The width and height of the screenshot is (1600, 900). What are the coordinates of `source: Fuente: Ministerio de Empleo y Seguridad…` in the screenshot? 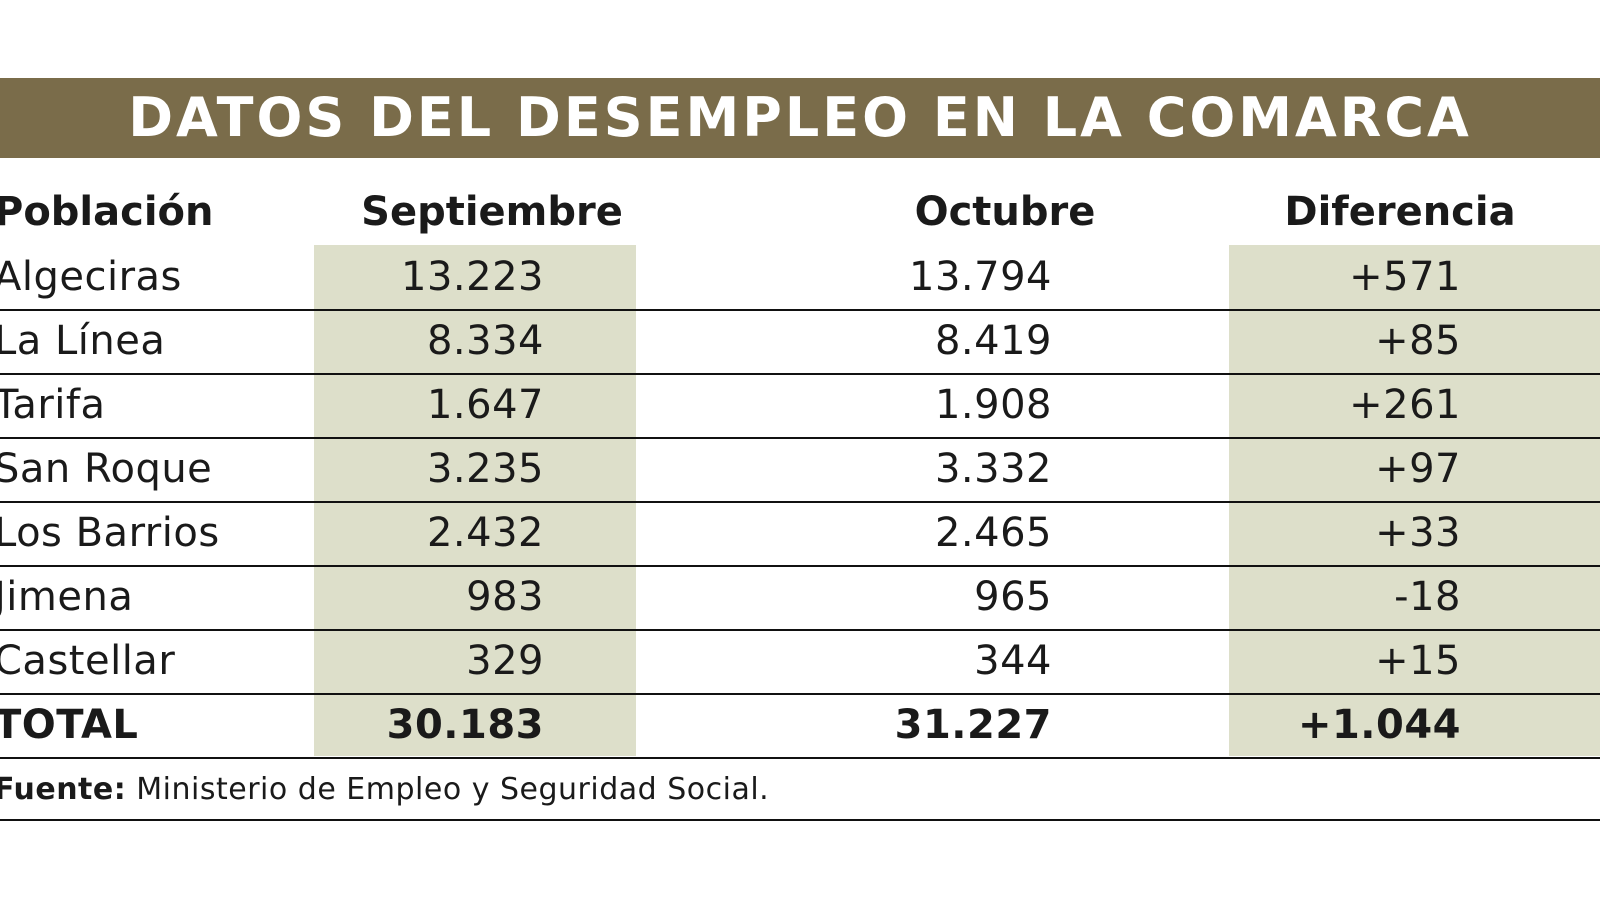 It's located at (384, 790).